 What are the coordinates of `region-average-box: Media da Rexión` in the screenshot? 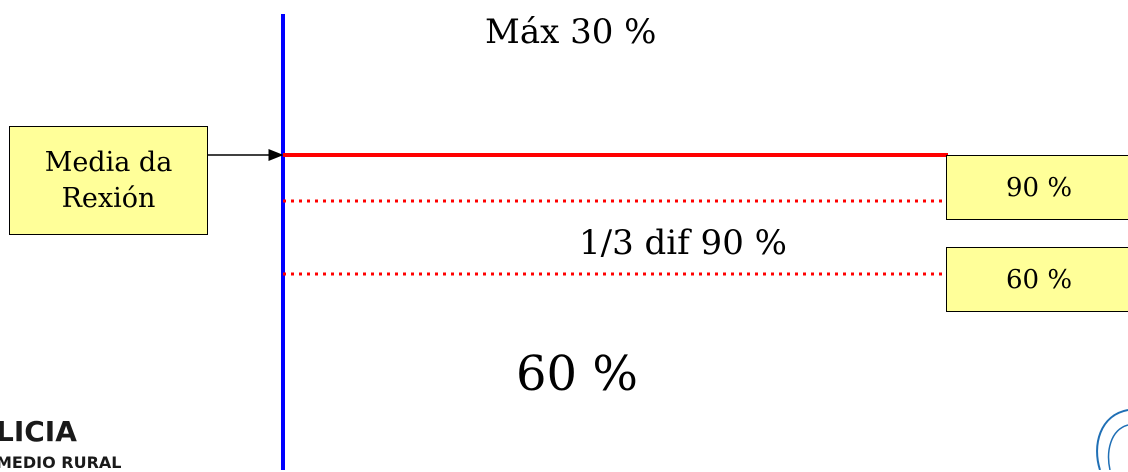 It's located at (108, 180).